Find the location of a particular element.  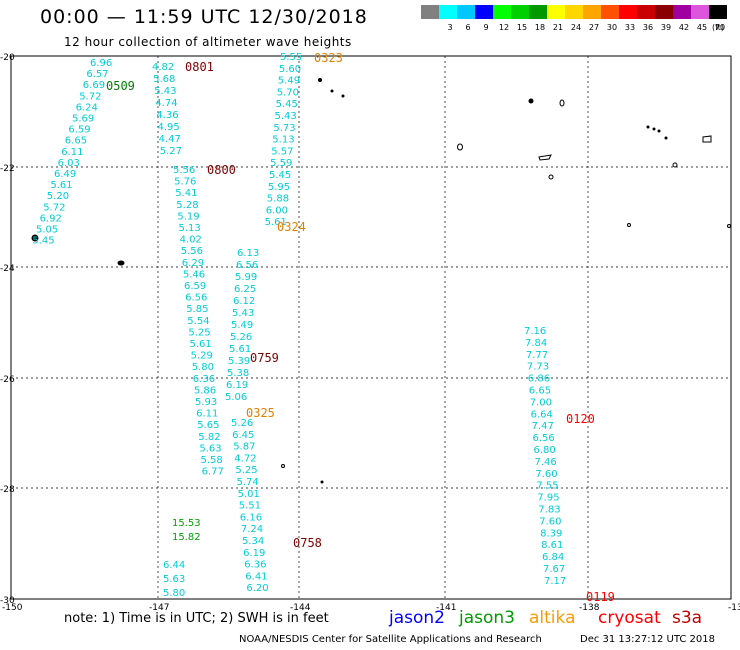

wave-height-value: 5.88 is located at coordinates (278, 199).